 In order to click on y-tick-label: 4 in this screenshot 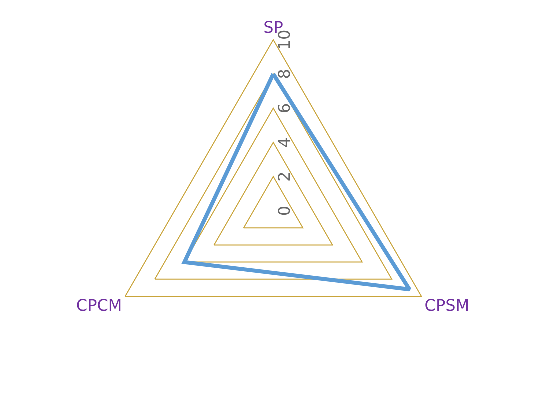, I will do `click(284, 143)`.